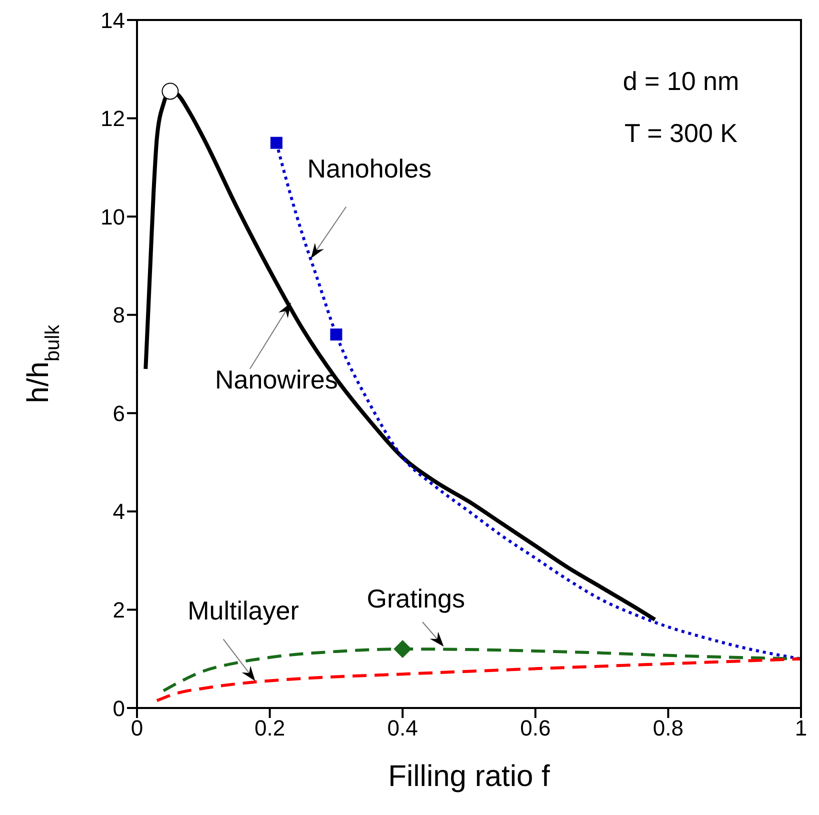 This screenshot has height=815, width=819. What do you see at coordinates (681, 81) in the screenshot?
I see `annotation: d = 10 nm` at bounding box center [681, 81].